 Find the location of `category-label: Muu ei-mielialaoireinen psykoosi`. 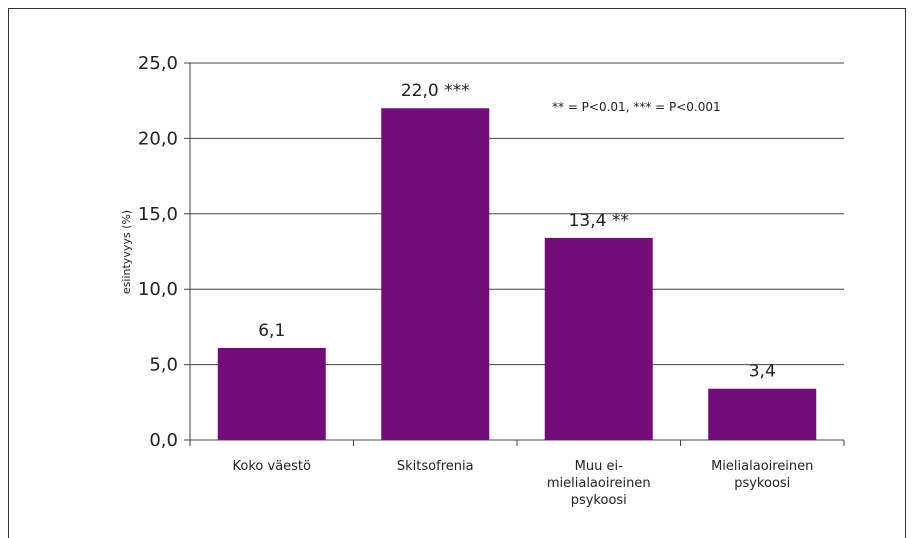

category-label: Muu ei-mielialaoireinen psykoosi is located at coordinates (599, 483).